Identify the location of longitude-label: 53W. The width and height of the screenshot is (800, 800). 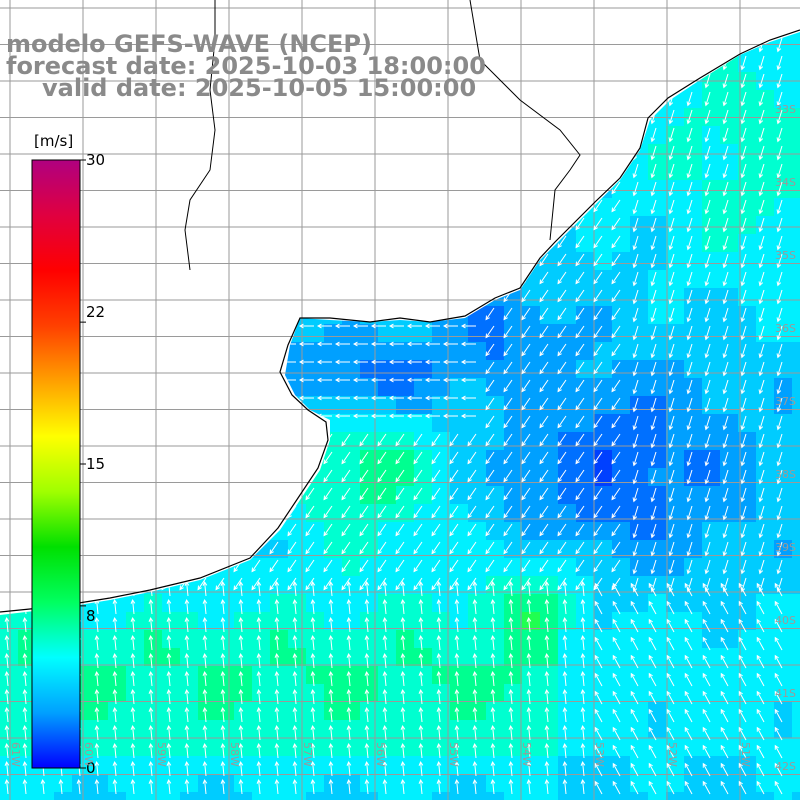
(599, 754).